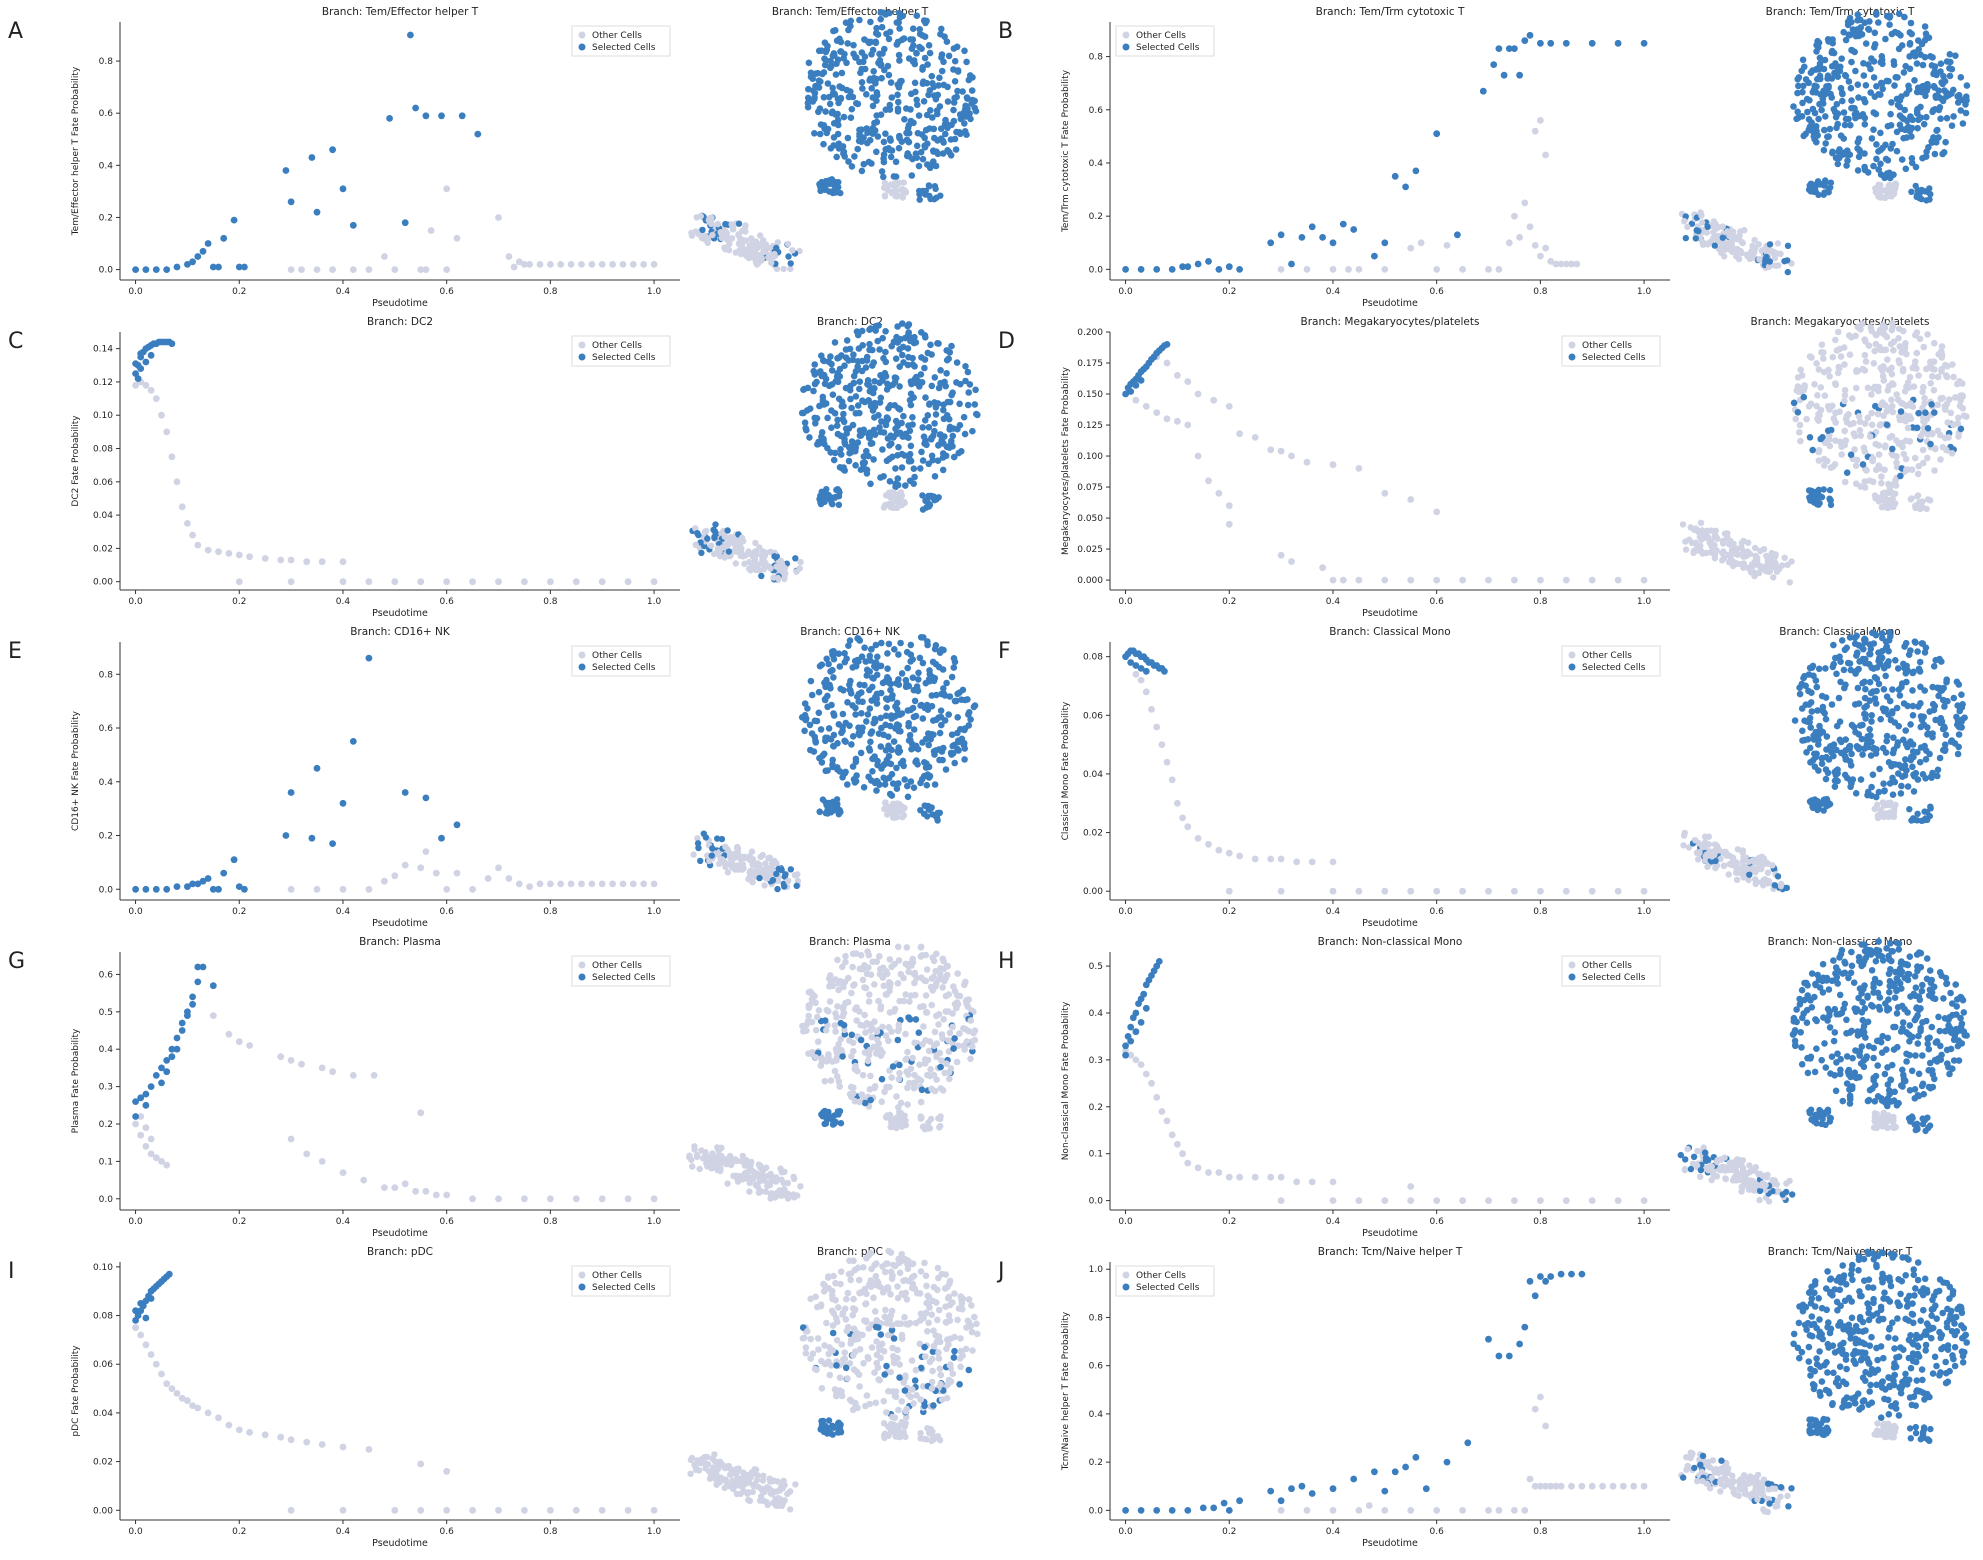  I want to click on x-tick-label: 0.8, so click(1540, 292).